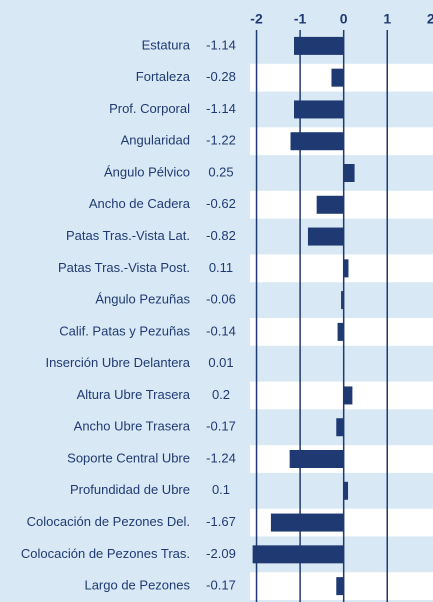 The width and height of the screenshot is (433, 602). Describe the element at coordinates (137, 585) in the screenshot. I see `category-label: Largo de Pezones` at that location.